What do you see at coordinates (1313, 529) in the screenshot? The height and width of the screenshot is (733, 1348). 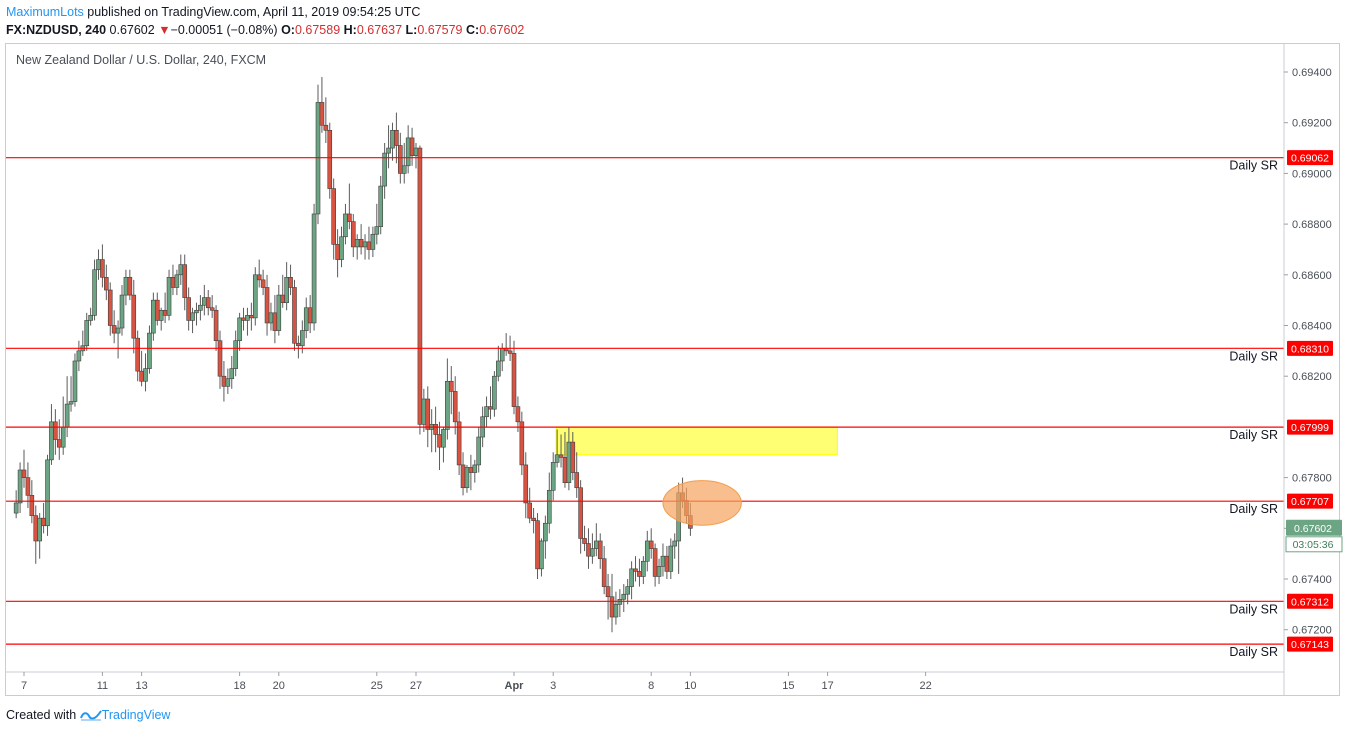 I see `current-price-text: 0.67602` at bounding box center [1313, 529].